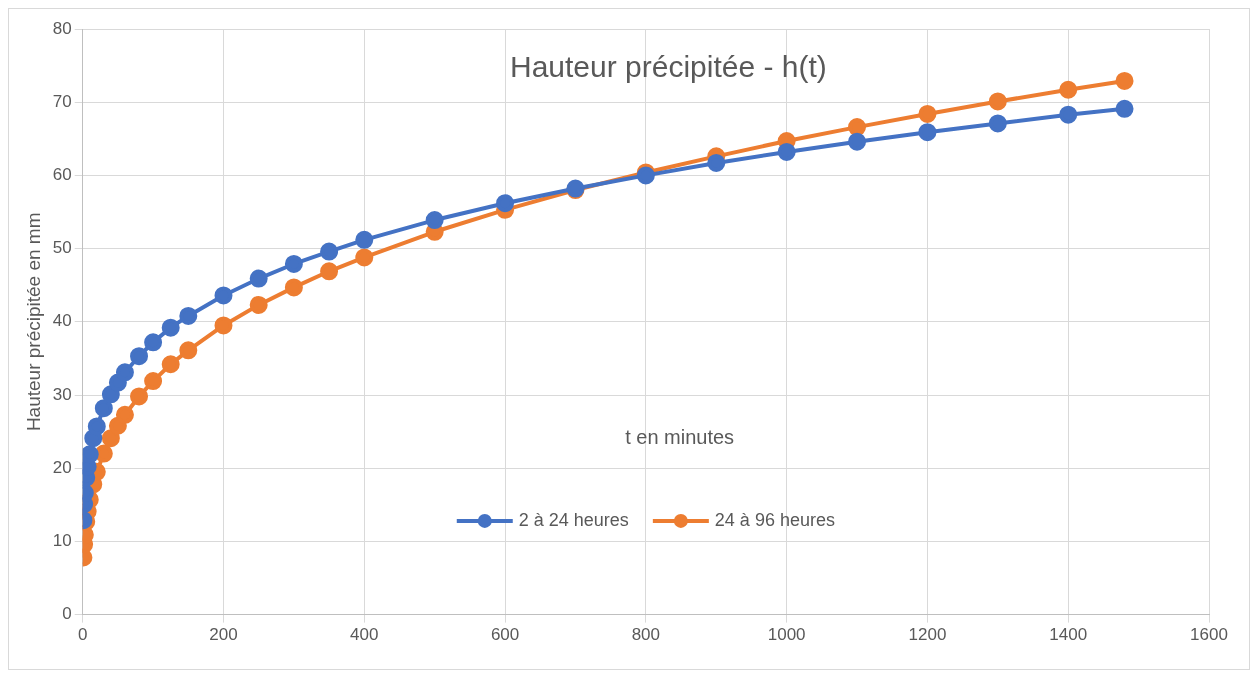 Image resolution: width=1260 pixels, height=679 pixels. I want to click on y-tick-label: 70, so click(62, 101).